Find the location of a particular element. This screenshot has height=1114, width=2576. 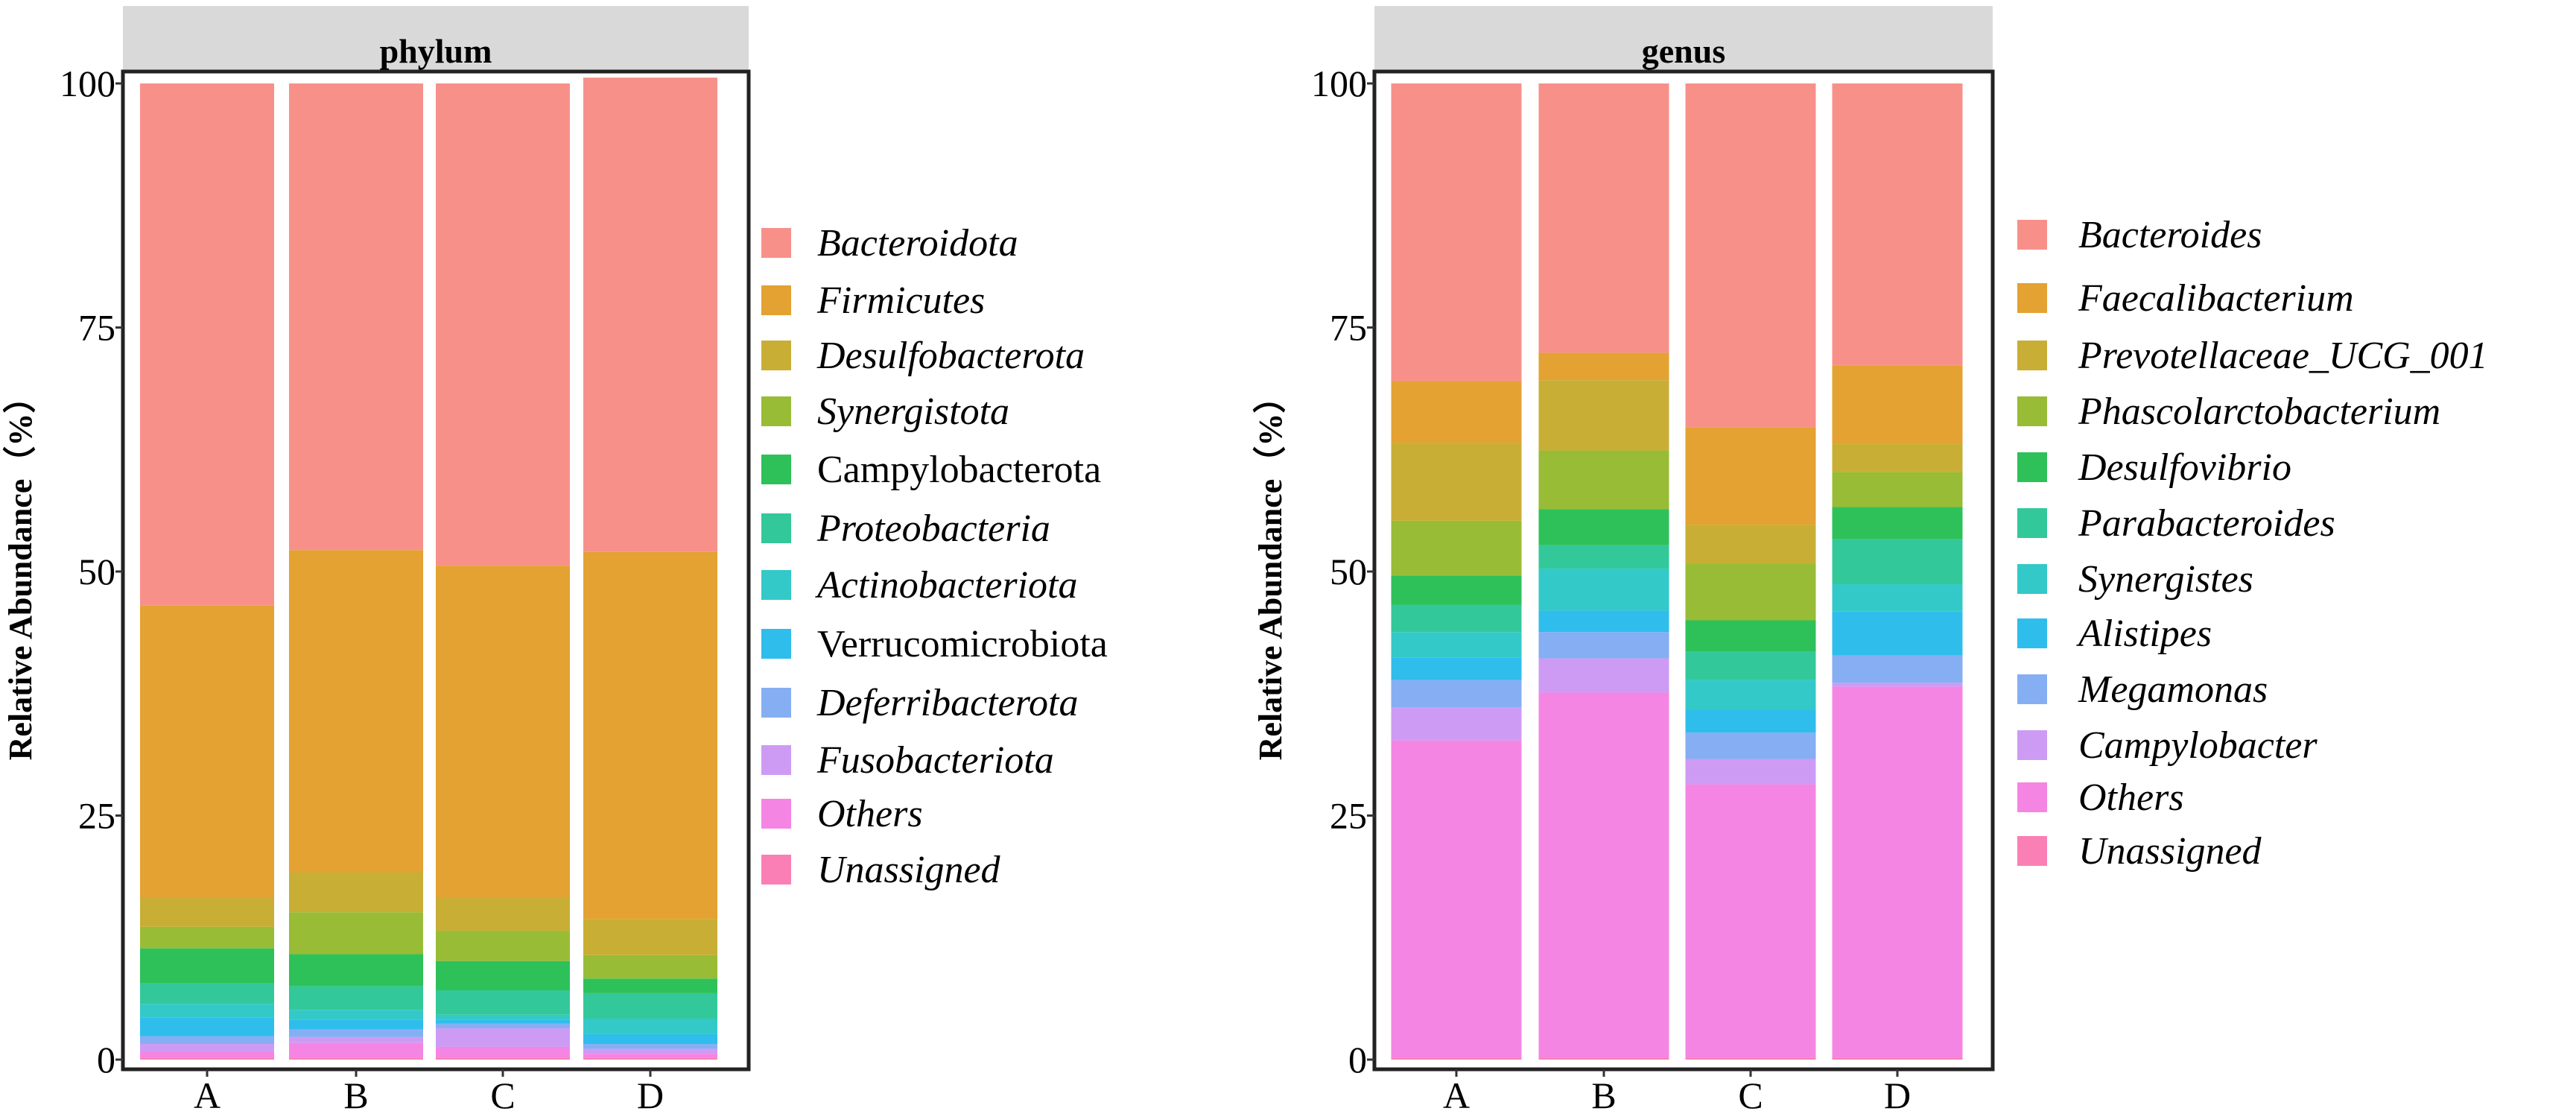

bar-segment-a-verrucomicrobiota is located at coordinates (207, 1027).